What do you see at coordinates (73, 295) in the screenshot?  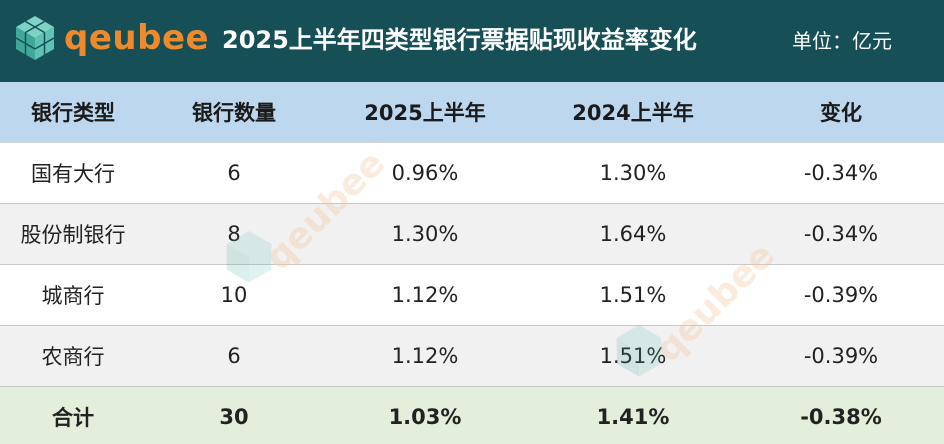 I see `bank-type-cell: 城商行` at bounding box center [73, 295].